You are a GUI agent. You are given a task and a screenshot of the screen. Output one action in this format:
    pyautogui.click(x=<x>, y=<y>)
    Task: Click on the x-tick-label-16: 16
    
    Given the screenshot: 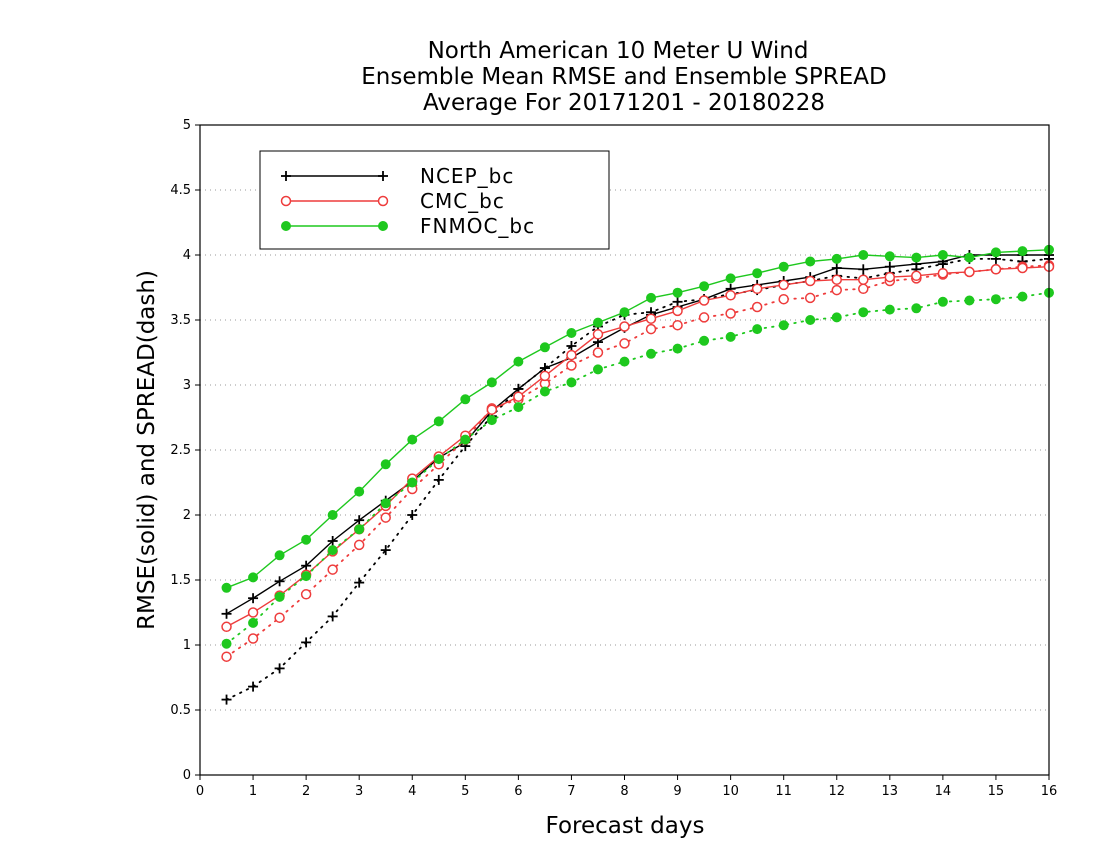 What is the action you would take?
    pyautogui.click(x=1049, y=791)
    